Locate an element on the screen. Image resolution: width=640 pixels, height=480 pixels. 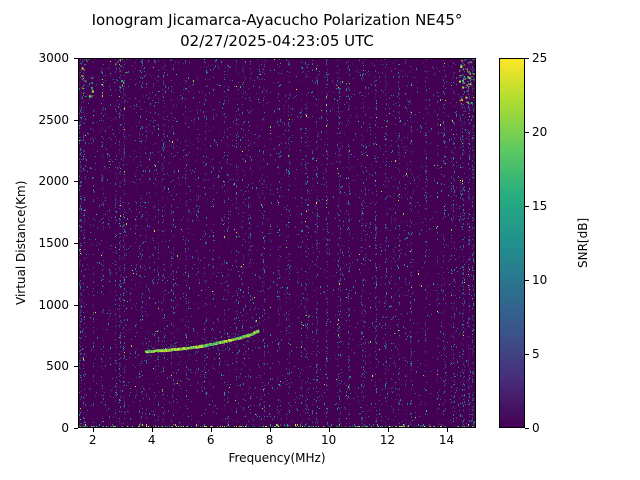
y-tick-label: 0 is located at coordinates (65, 428).